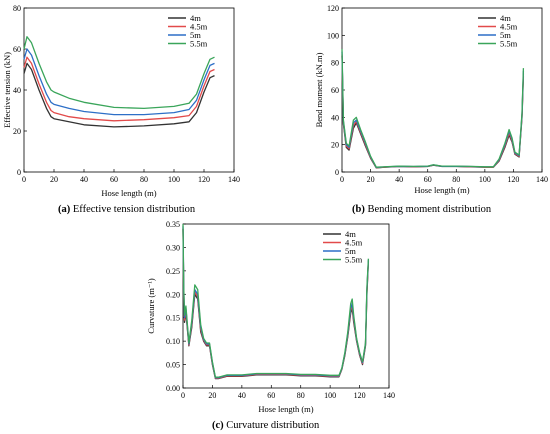 This screenshot has height=434, width=550. What do you see at coordinates (273, 425) in the screenshot?
I see `caption-text: Curvature distribution` at bounding box center [273, 425].